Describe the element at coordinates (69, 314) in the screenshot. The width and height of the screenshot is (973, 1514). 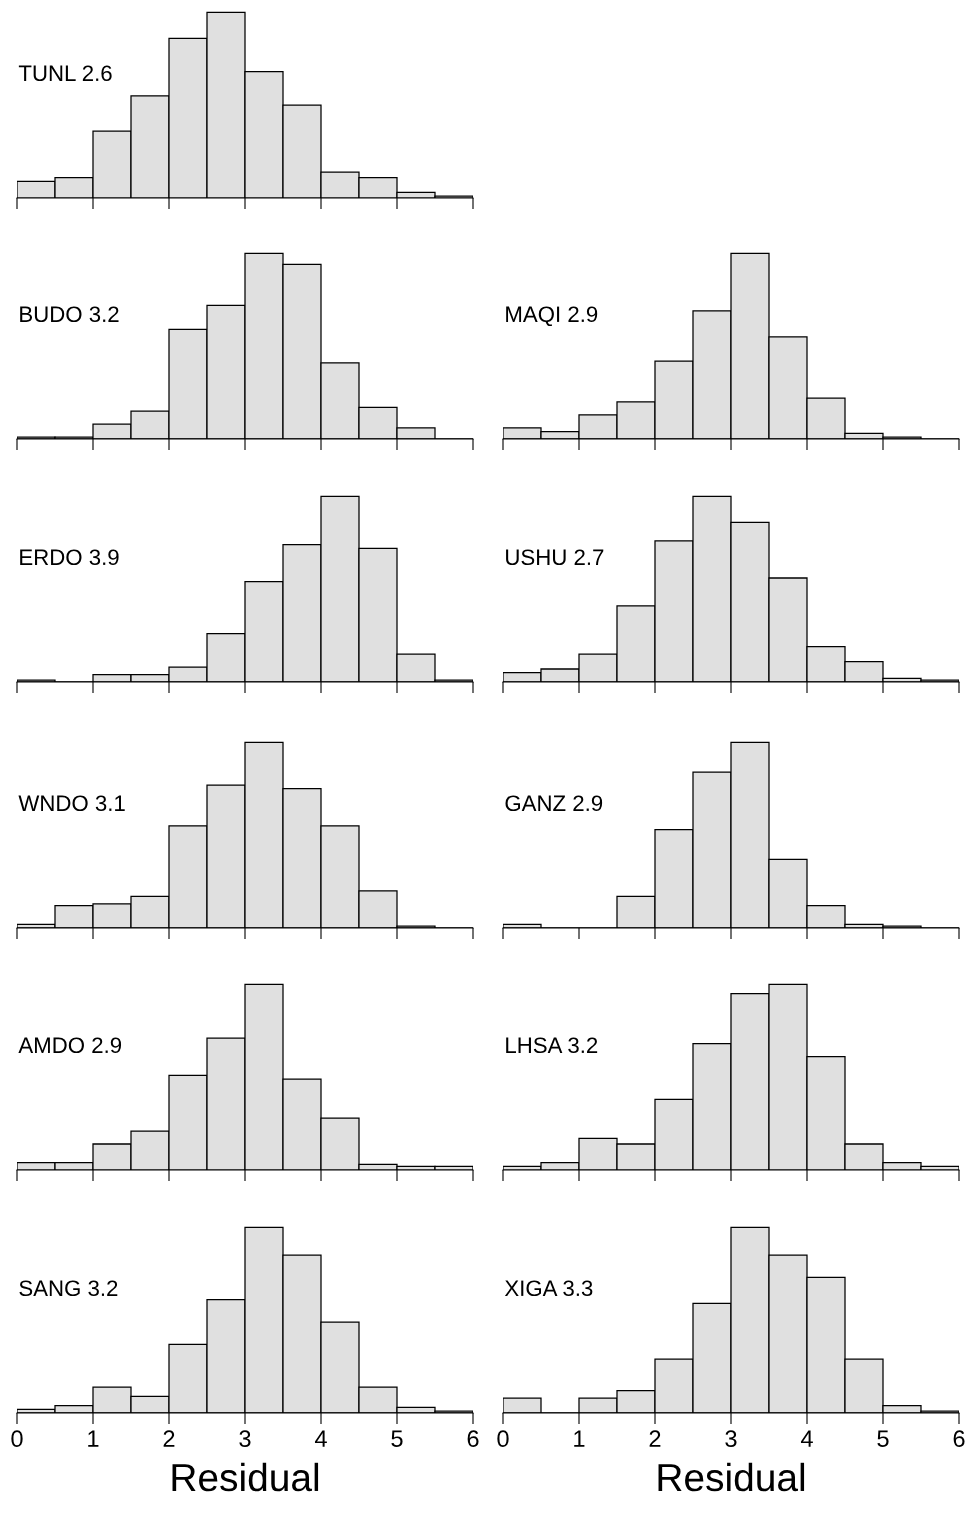
I see `text: BUDO 3.2` at that location.